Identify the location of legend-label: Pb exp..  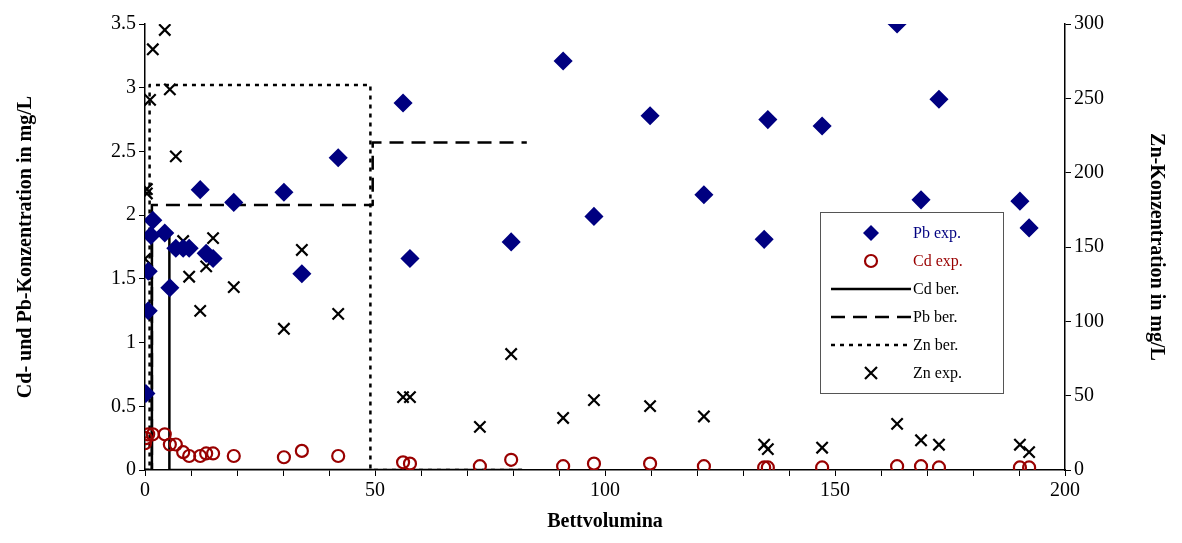
(937, 233).